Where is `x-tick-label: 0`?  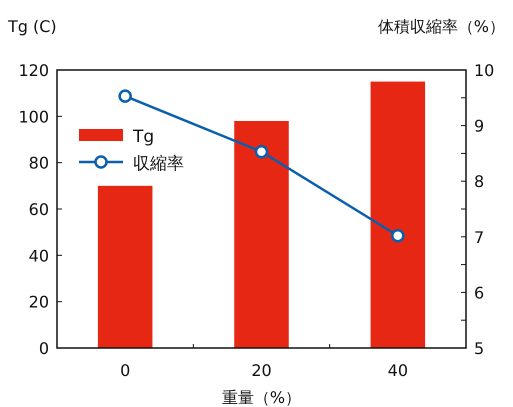 x-tick-label: 0 is located at coordinates (125, 370).